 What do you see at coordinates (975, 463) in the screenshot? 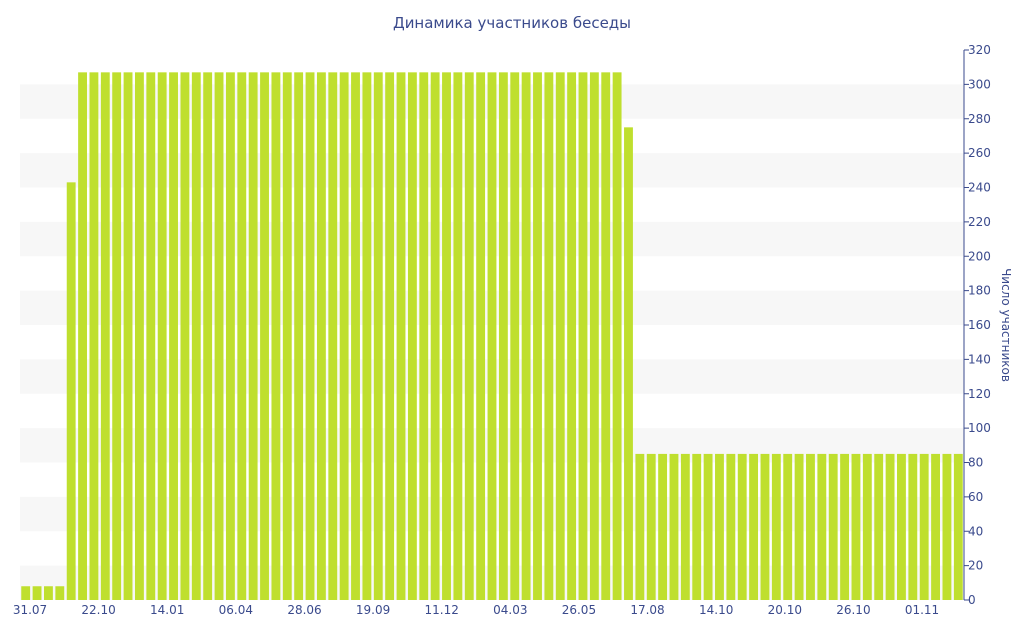
I see `y-tick-label: 80` at bounding box center [975, 463].